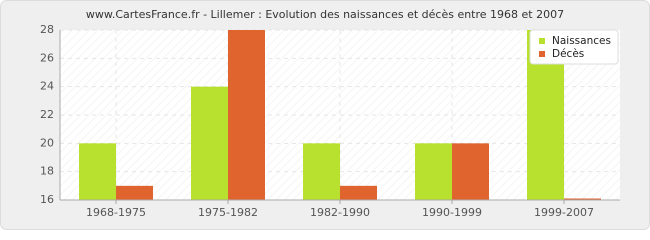 This screenshot has height=240, width=650. Describe the element at coordinates (116, 212) in the screenshot. I see `x-tick-label: 1968-1975` at that location.